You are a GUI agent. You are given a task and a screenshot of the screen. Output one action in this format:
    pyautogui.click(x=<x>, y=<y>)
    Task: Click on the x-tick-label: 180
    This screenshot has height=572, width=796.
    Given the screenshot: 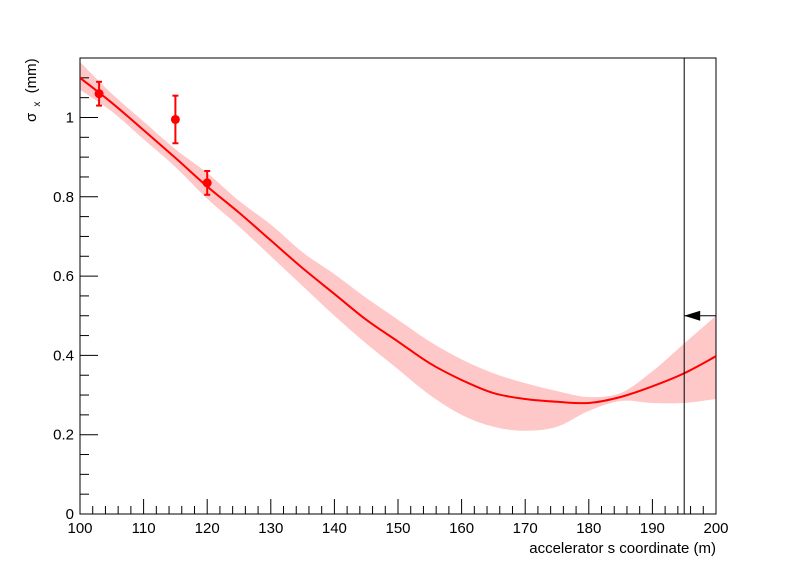 What is the action you would take?
    pyautogui.click(x=588, y=528)
    